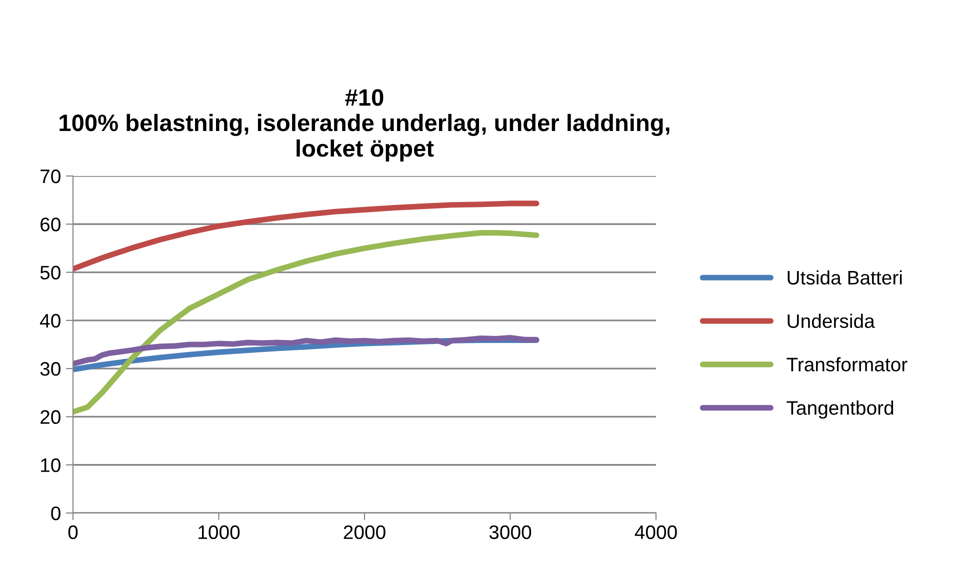 This screenshot has height=577, width=954. What do you see at coordinates (219, 532) in the screenshot?
I see `x-tick-label: 1000` at bounding box center [219, 532].